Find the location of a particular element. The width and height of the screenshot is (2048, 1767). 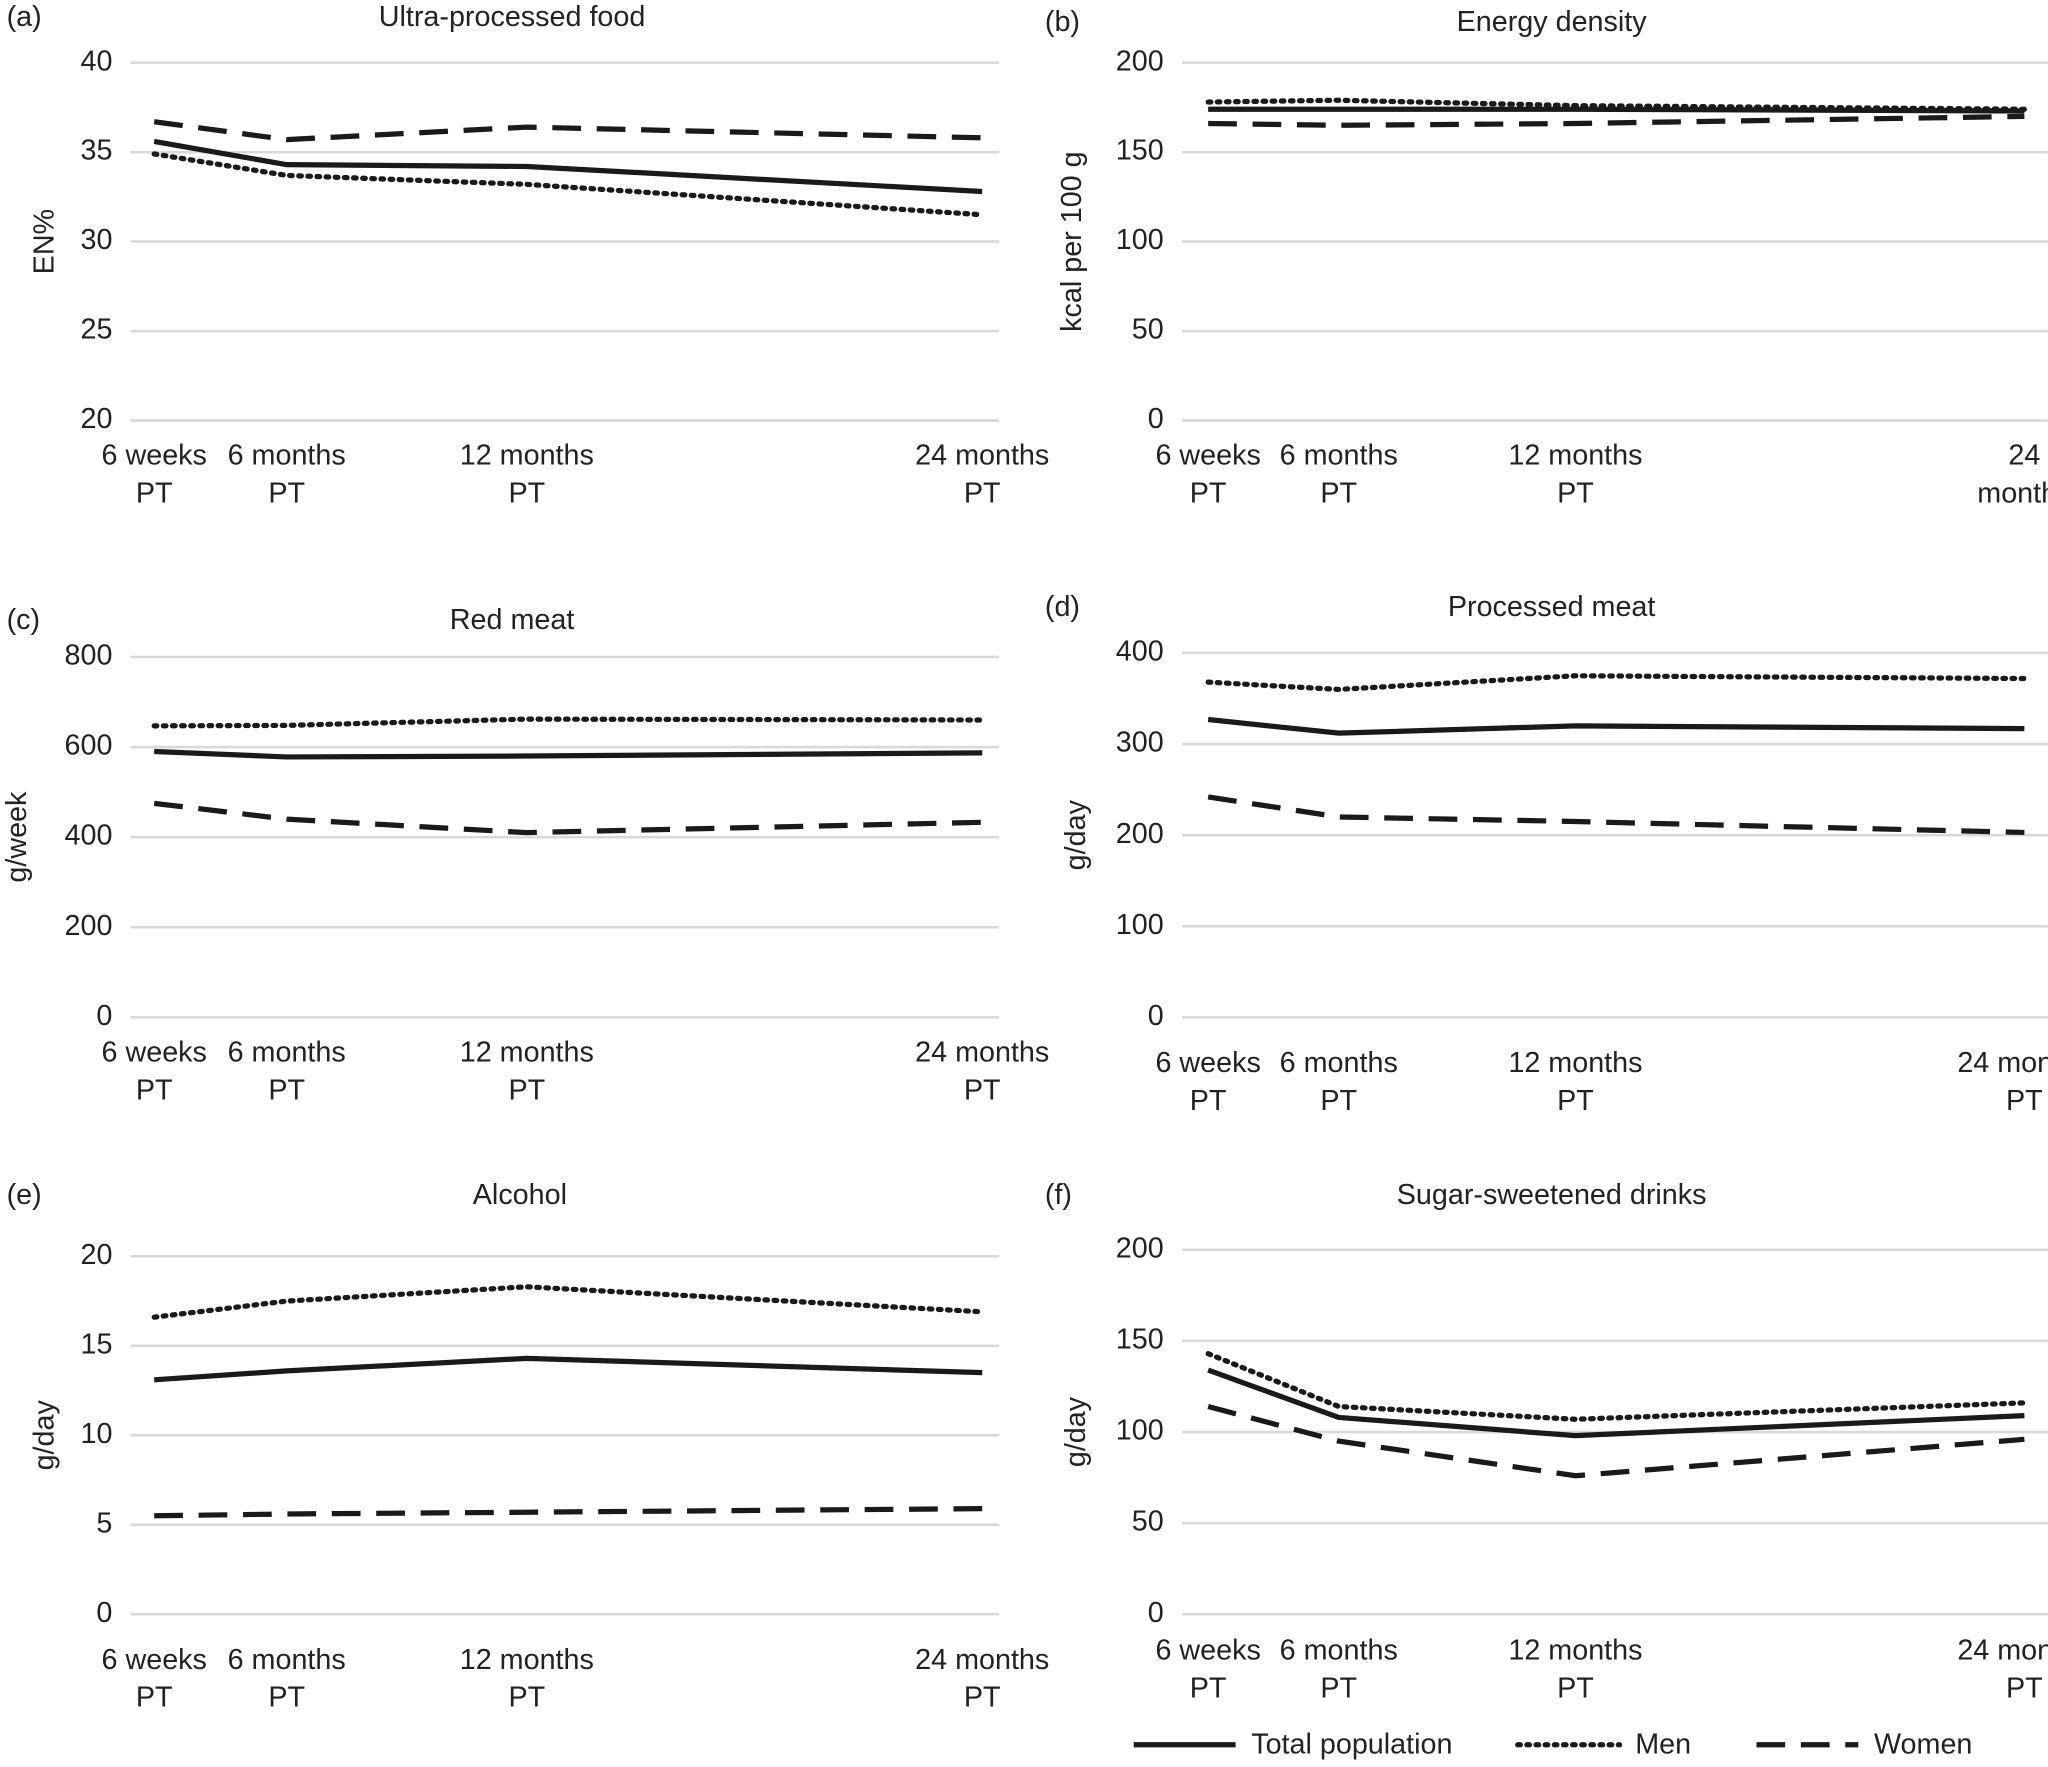

y-tick-label: 5 is located at coordinates (104, 1523).